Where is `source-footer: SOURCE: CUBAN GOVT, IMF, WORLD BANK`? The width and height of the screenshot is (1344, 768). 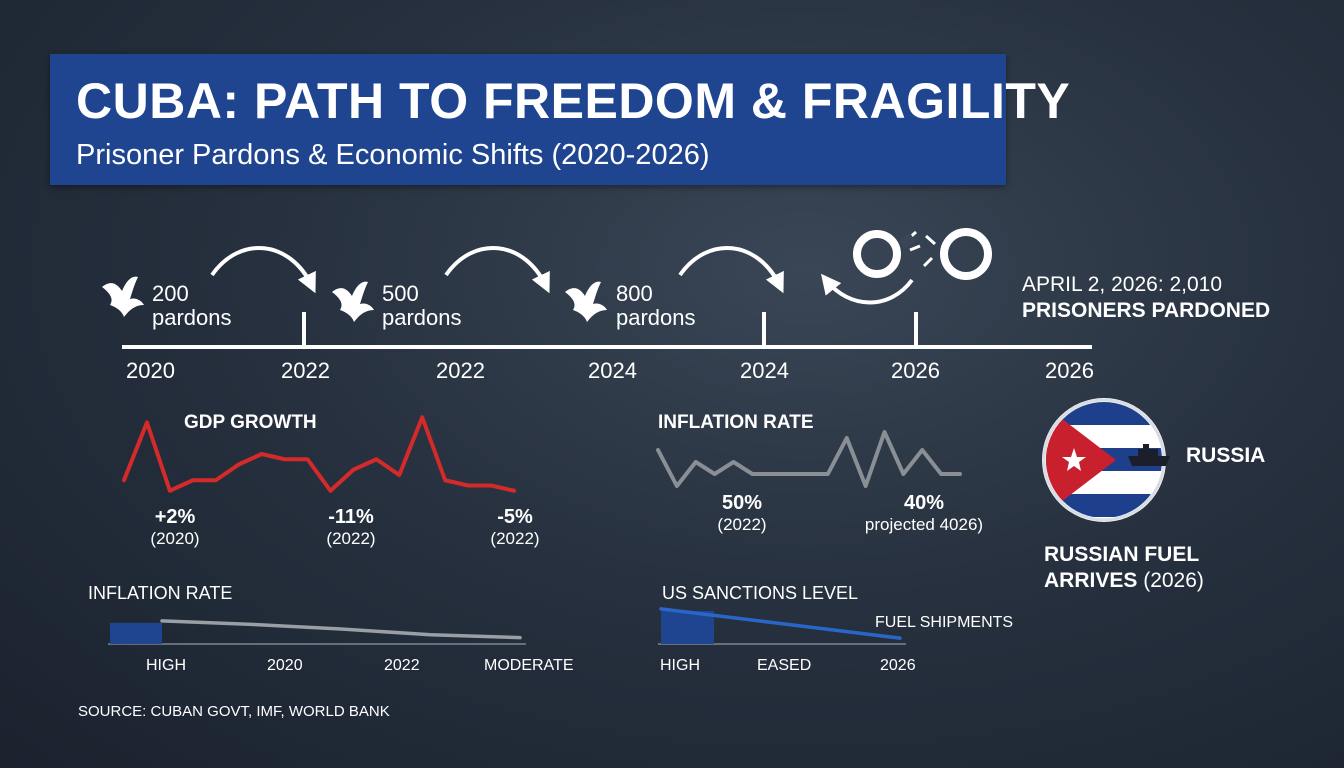
source-footer: SOURCE: CUBAN GOVT, IMF, WORLD BANK is located at coordinates (234, 711).